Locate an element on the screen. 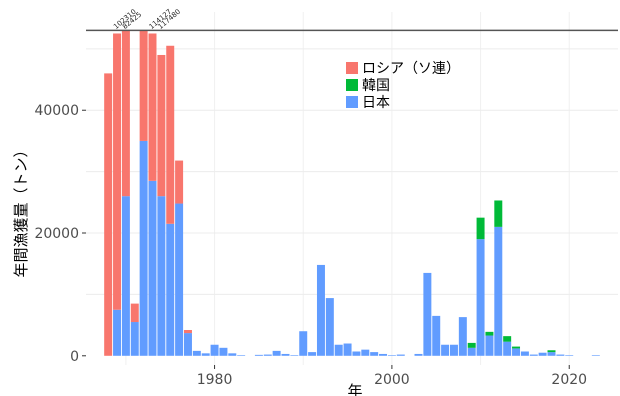 This screenshot has height=396, width=620. x-axis-ticks: 1980 2000 2020 is located at coordinates (392, 376).